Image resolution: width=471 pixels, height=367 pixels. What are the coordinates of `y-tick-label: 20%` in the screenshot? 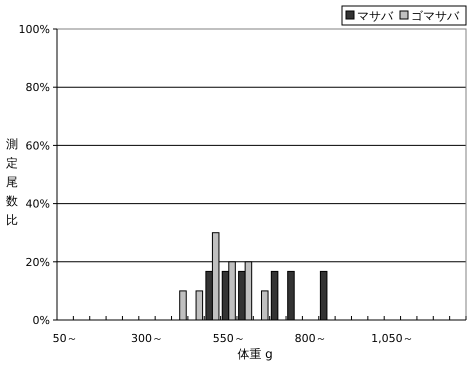 It's located at (38, 262).